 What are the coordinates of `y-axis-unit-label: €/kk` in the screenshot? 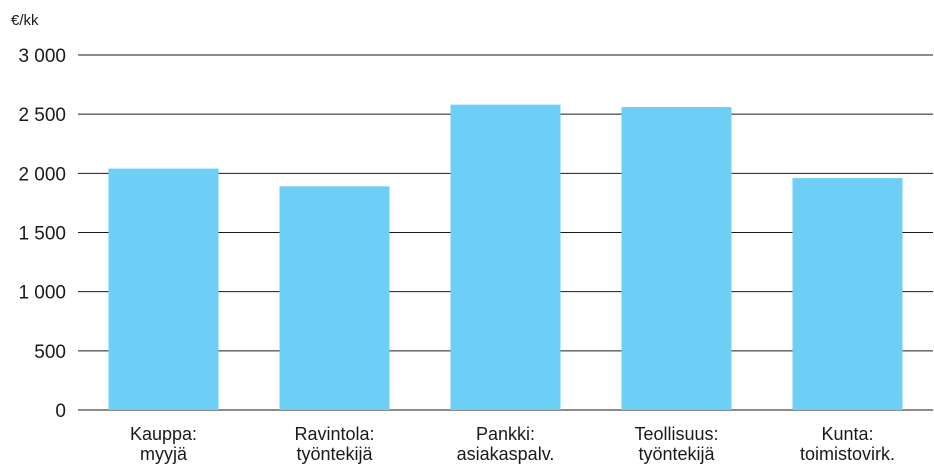 It's located at (25, 20).